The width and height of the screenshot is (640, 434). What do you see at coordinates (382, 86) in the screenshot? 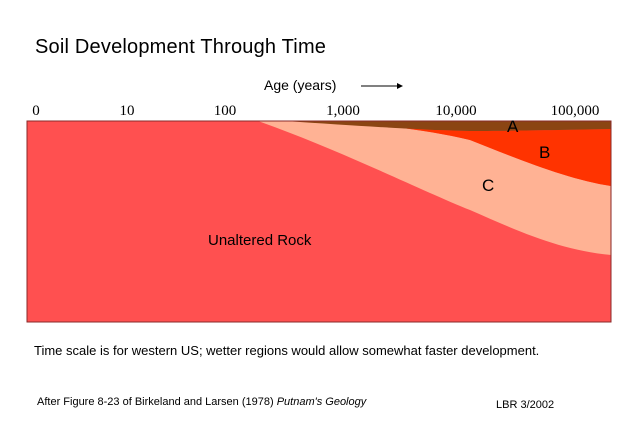
I see `right-arrow-icon` at bounding box center [382, 86].